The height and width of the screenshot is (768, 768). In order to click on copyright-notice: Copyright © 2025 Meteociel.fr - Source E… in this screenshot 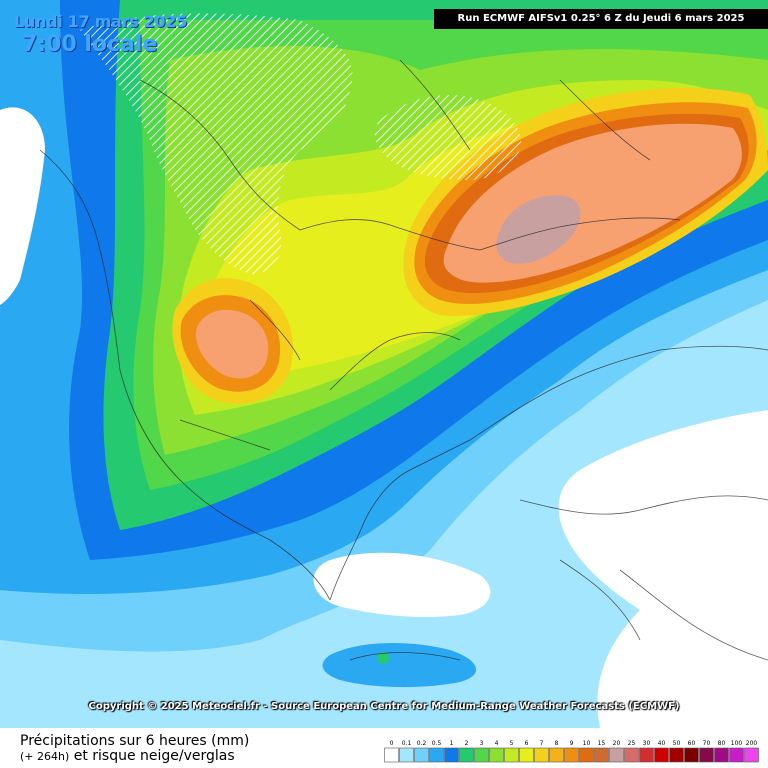, I will do `click(384, 706)`.